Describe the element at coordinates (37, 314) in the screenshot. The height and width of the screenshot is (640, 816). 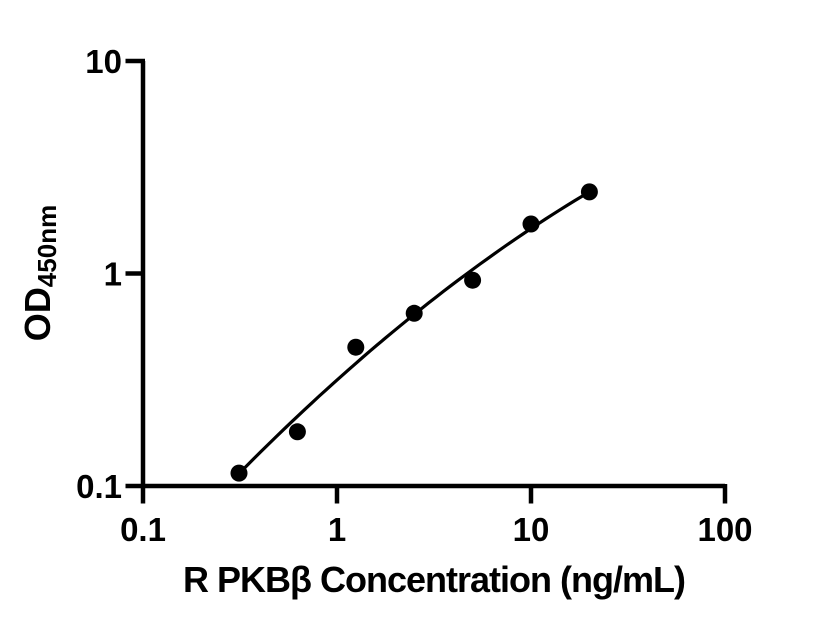
I see `y-axis-title-main: OD` at that location.